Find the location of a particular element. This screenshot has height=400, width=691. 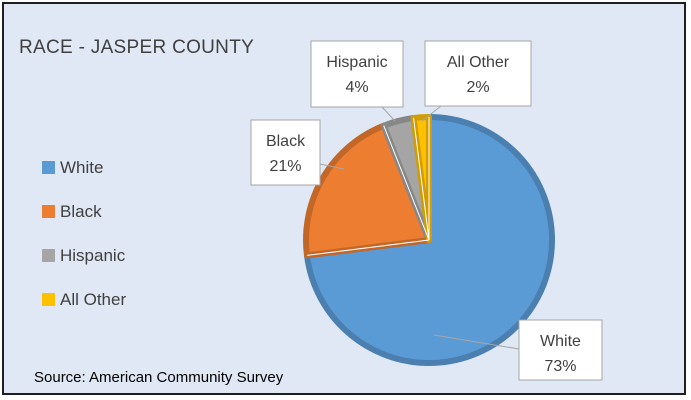

legend: White Black Hispanic All Other is located at coordinates (84, 233).